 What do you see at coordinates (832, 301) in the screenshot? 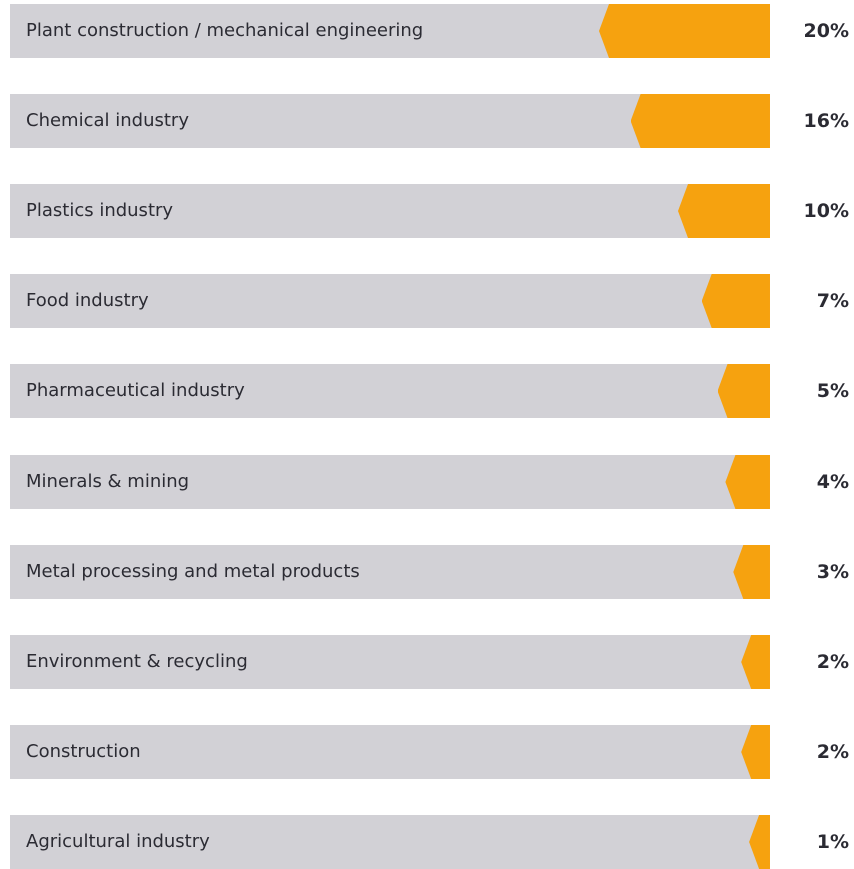
I see `value-label: 7%` at bounding box center [832, 301].